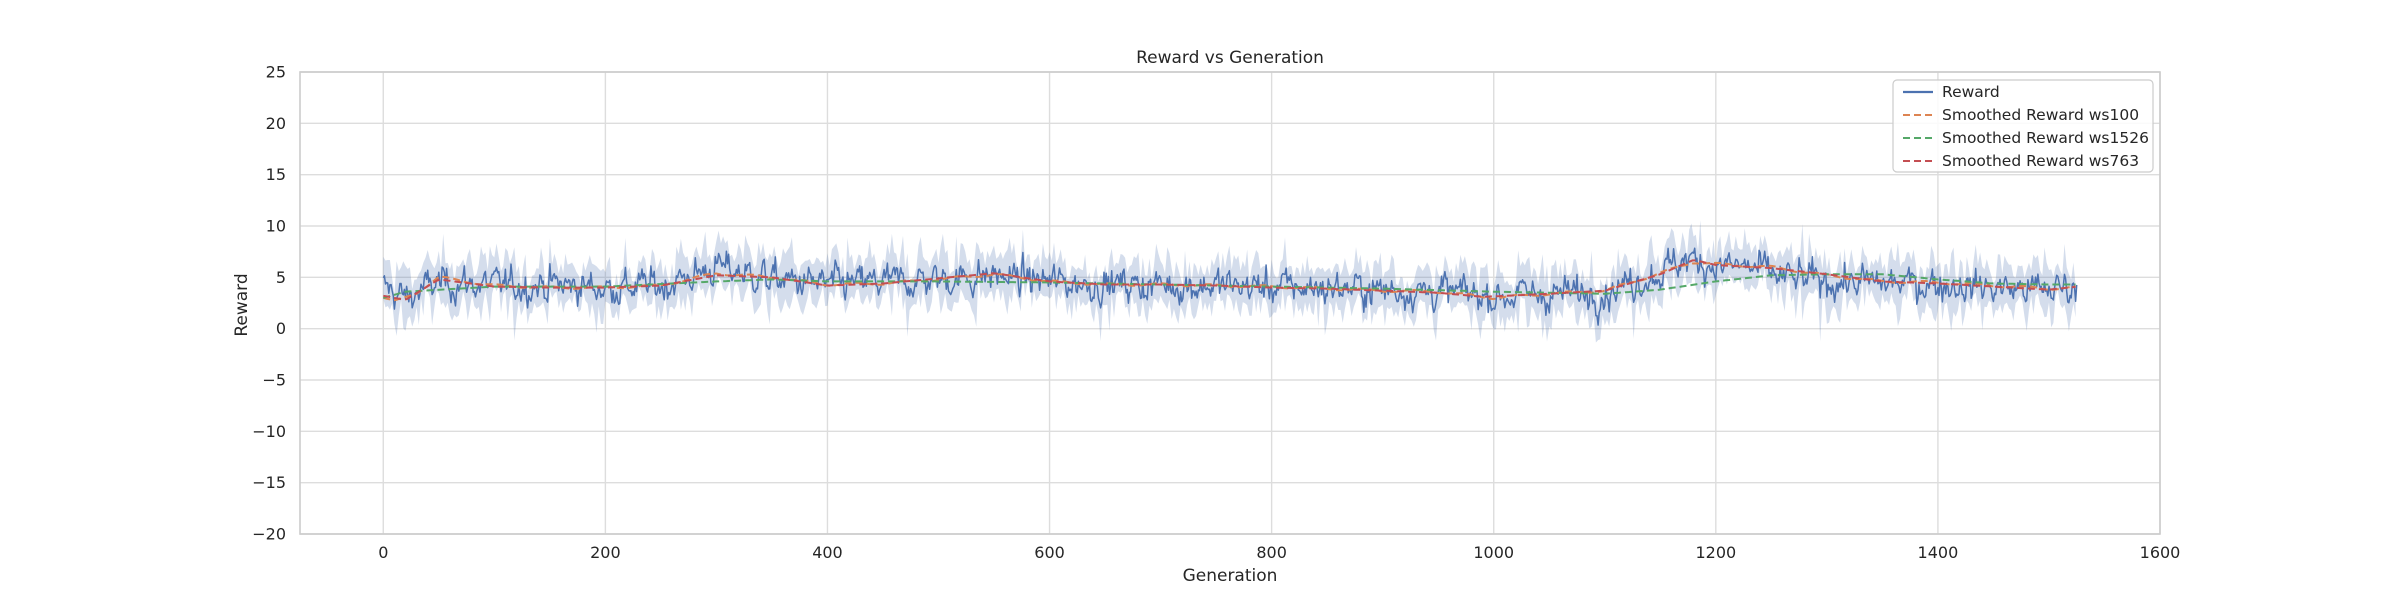  I want to click on series-lines, so click(1230, 286).